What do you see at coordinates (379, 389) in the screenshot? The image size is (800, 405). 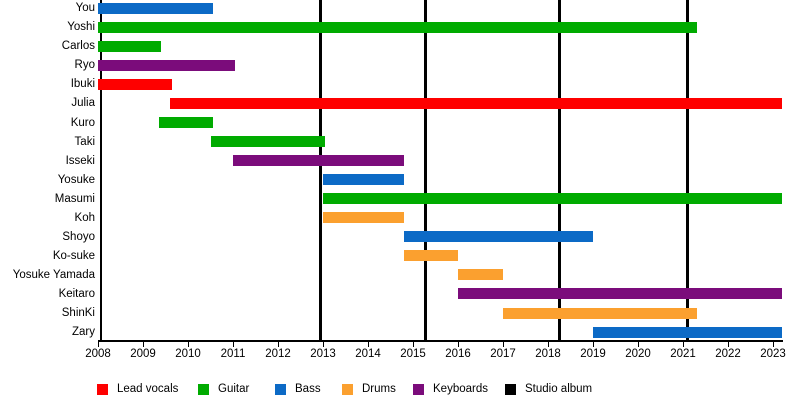 I see `legend-label-drums: Drums` at bounding box center [379, 389].